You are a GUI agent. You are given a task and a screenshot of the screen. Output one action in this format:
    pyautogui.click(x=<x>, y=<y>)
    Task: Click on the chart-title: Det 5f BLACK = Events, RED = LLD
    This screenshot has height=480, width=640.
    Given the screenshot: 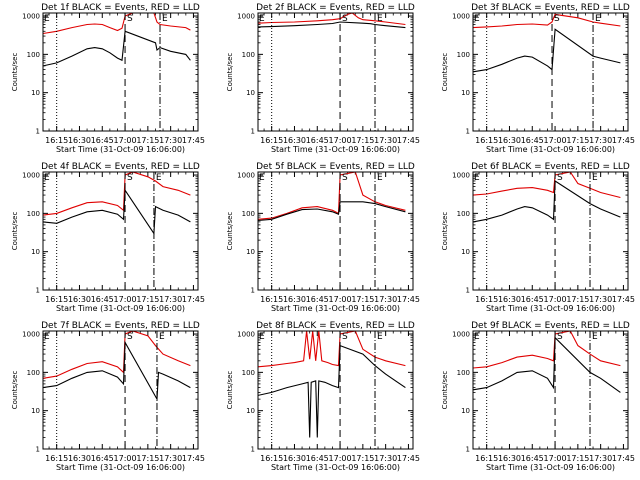 What is the action you would take?
    pyautogui.click(x=335, y=167)
    